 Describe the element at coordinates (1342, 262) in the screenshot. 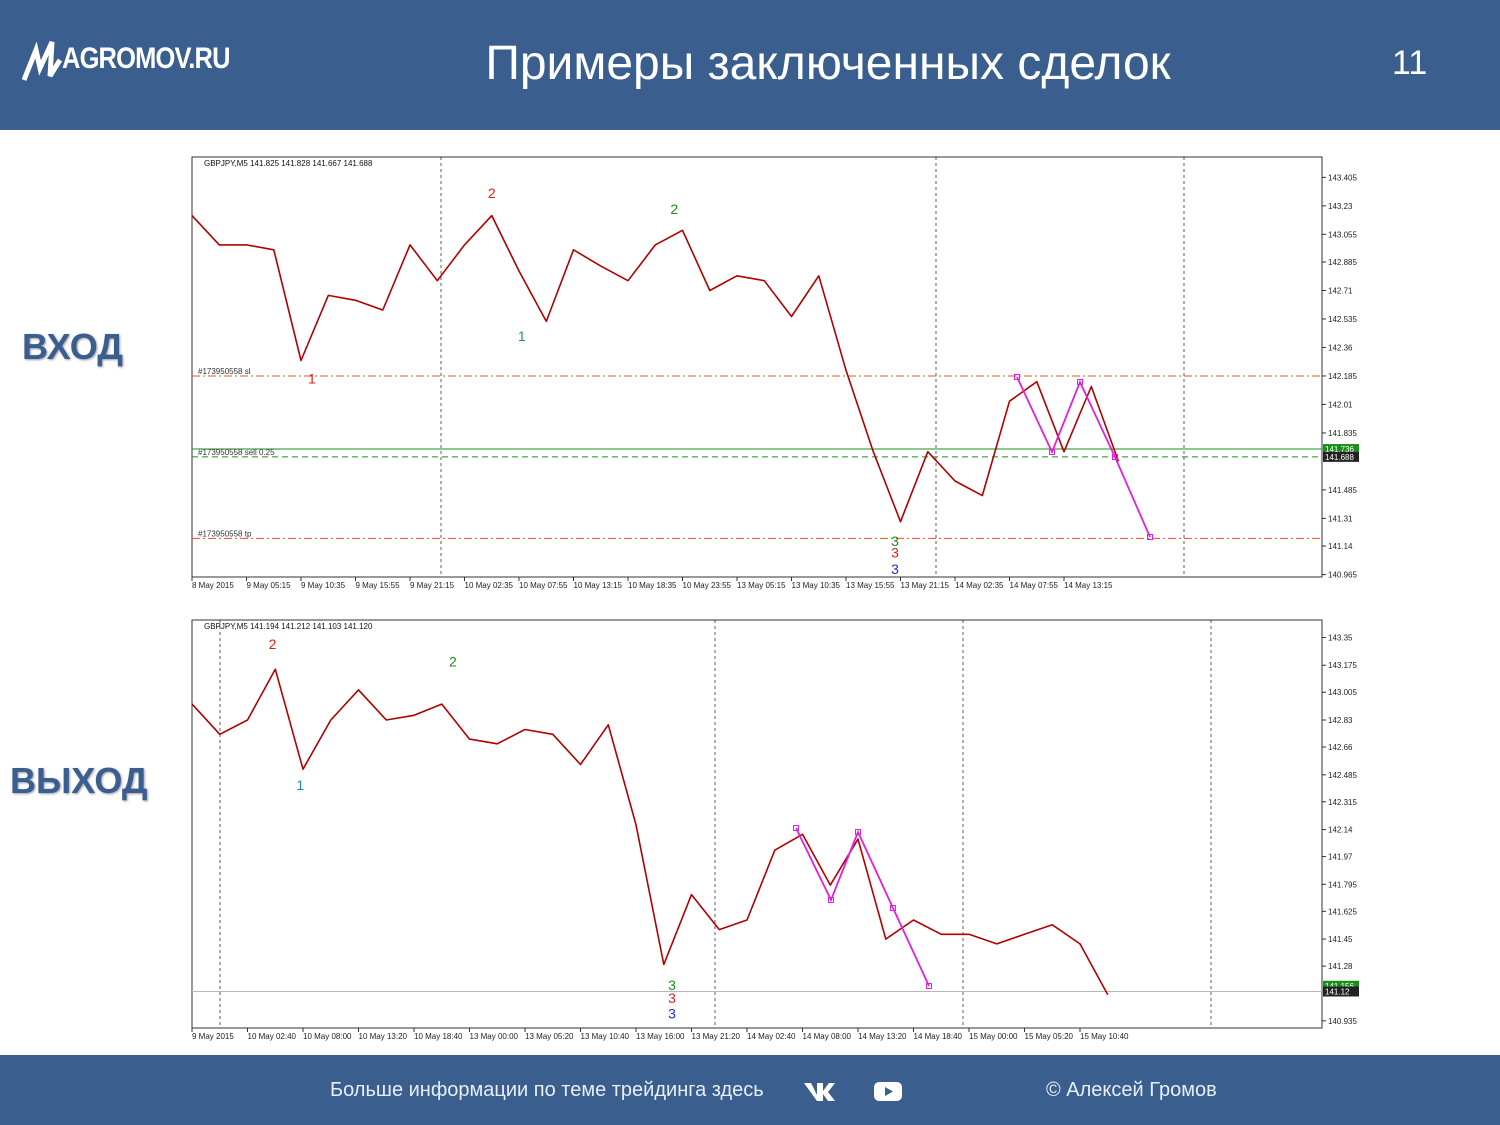

I see `y-tick-label: 142.885` at that location.